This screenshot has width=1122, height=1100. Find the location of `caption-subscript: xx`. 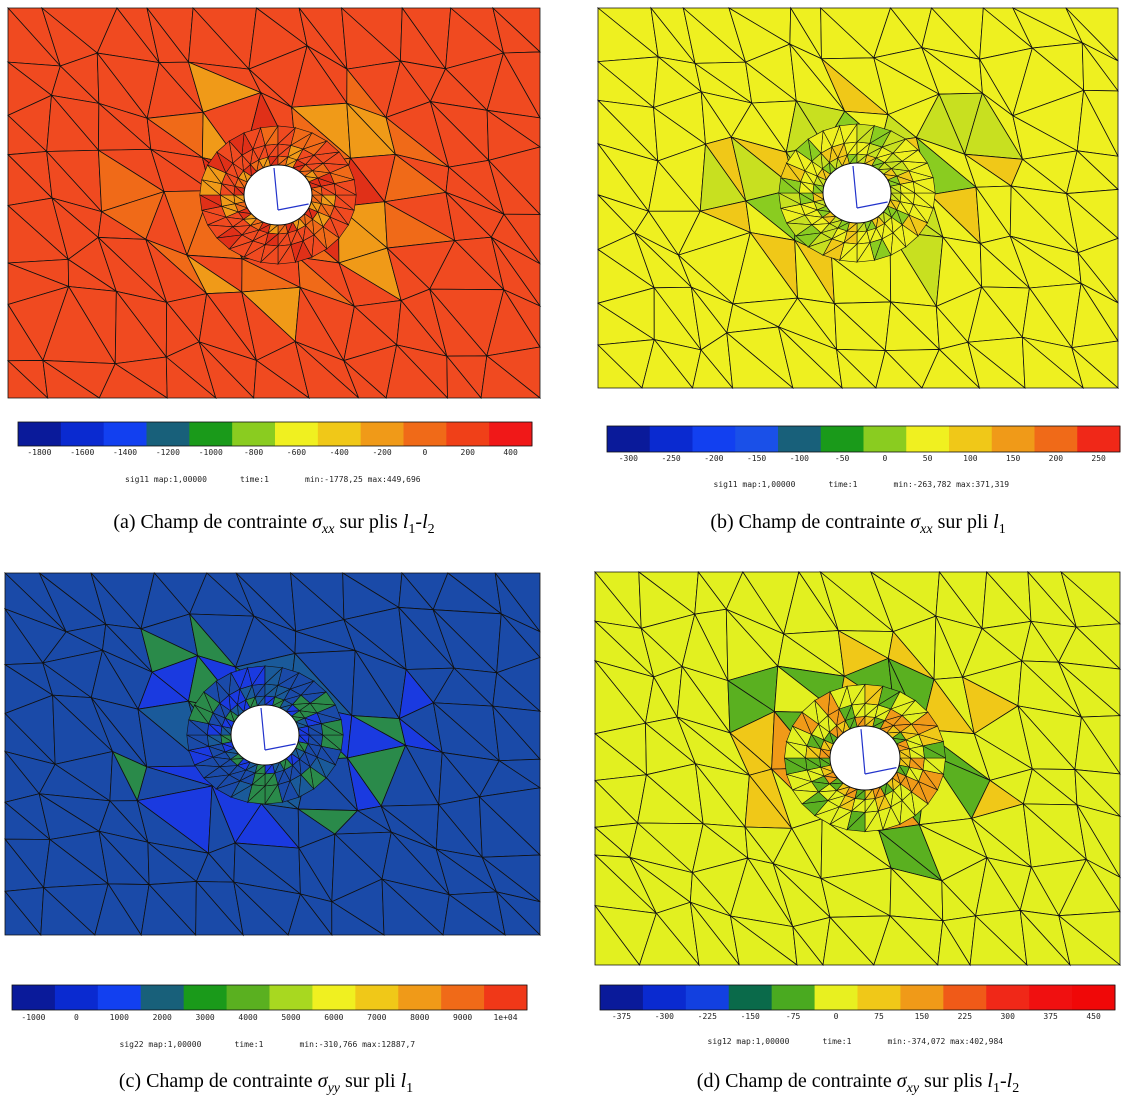

caption-subscript: xx is located at coordinates (926, 529).